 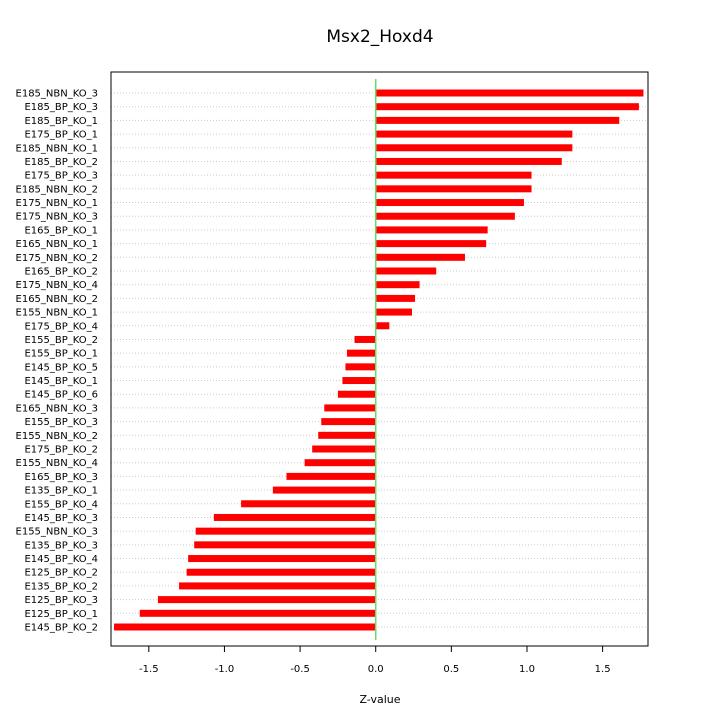 I want to click on category-label: E185_BP_KO_2, so click(x=61, y=162).